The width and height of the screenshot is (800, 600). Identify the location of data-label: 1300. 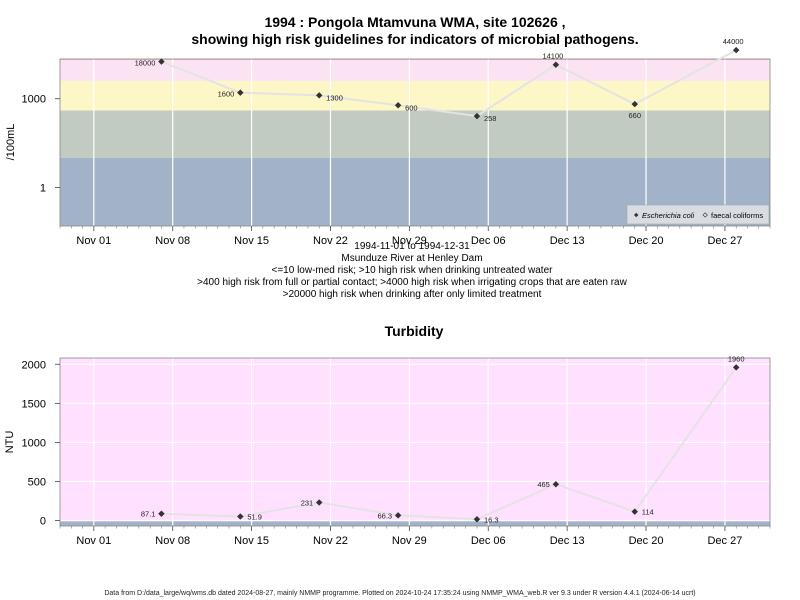
(334, 97).